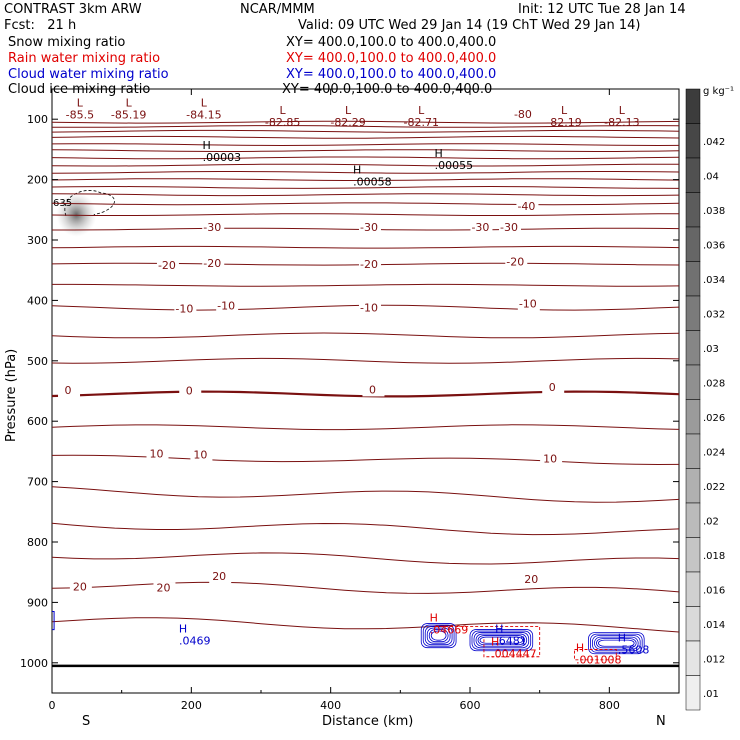  I want to click on colorbar-label: .032, so click(714, 314).